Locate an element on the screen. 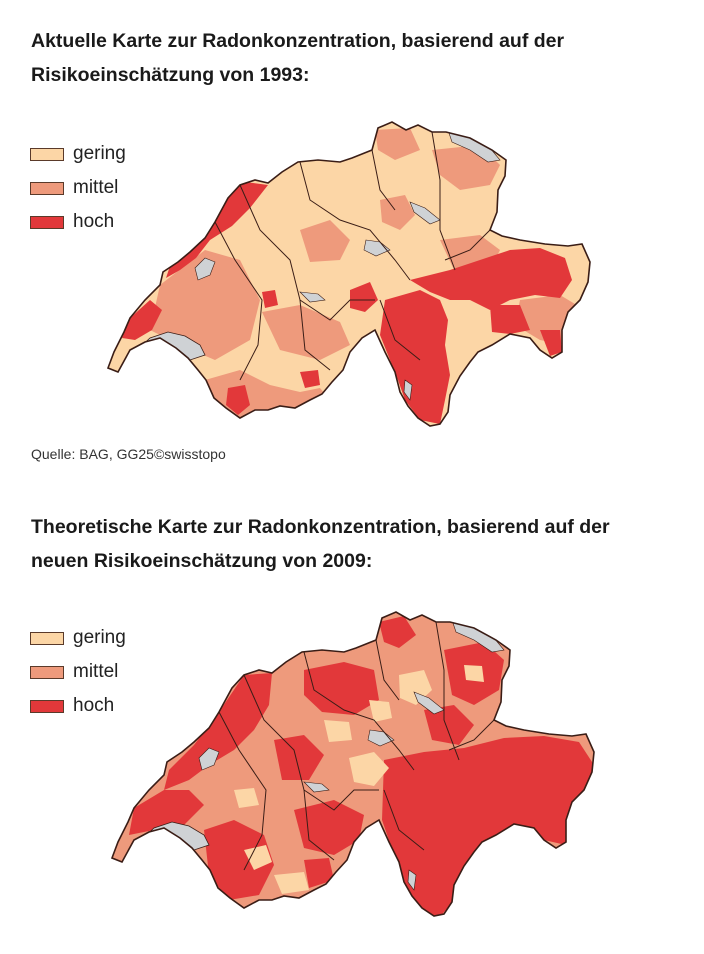 The width and height of the screenshot is (704, 954). legend-1993: gering mittel hoch is located at coordinates (78, 188).